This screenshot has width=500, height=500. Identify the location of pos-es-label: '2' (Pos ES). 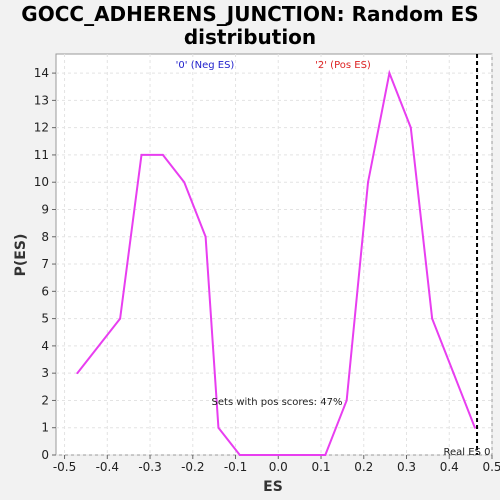
(343, 65).